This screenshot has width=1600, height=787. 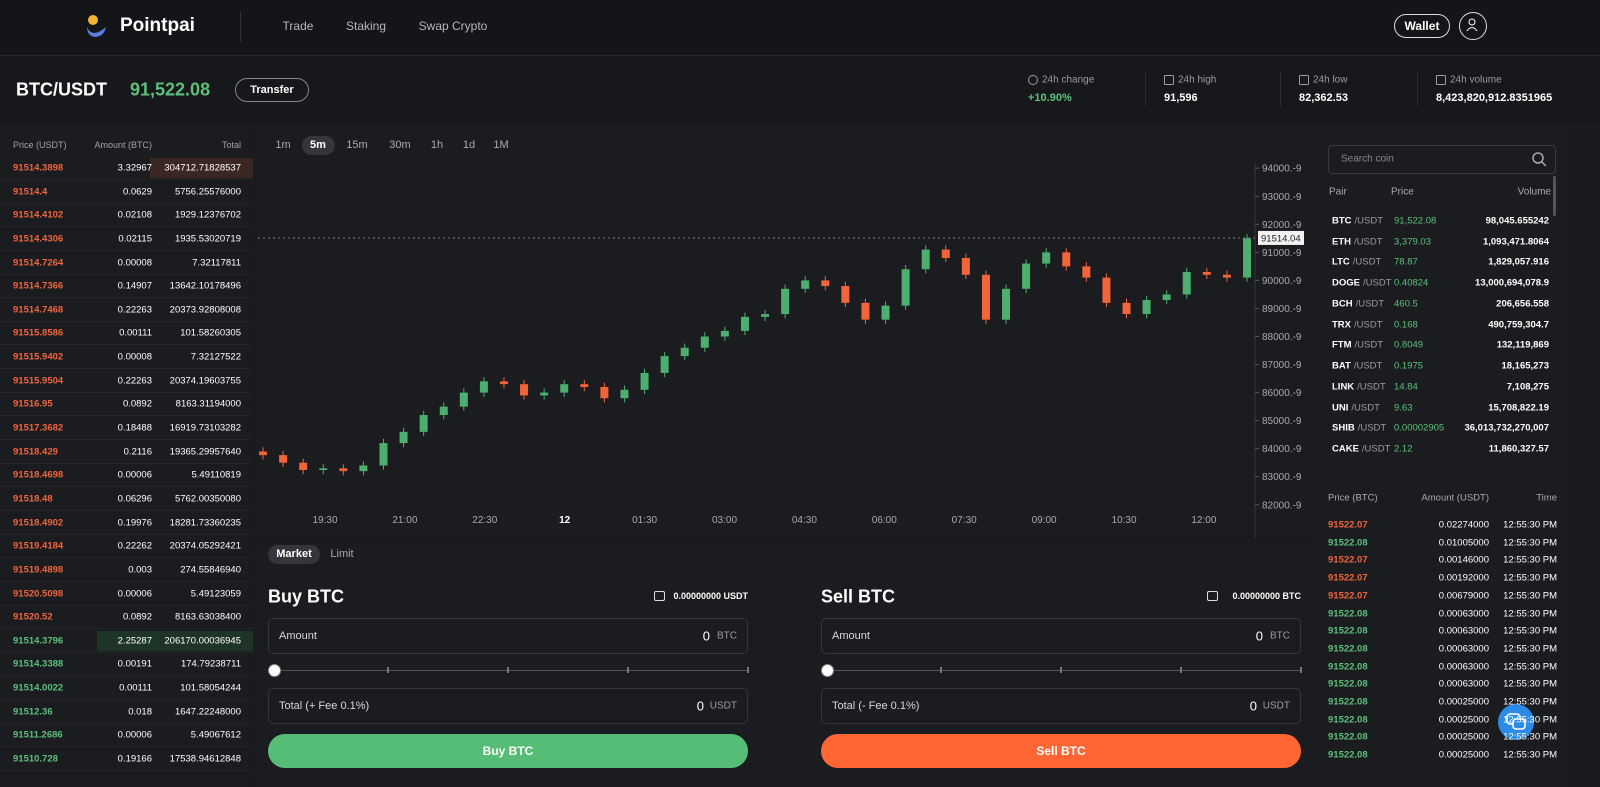 What do you see at coordinates (1522, 345) in the screenshot?
I see `coin-volume: 132,119,869` at bounding box center [1522, 345].